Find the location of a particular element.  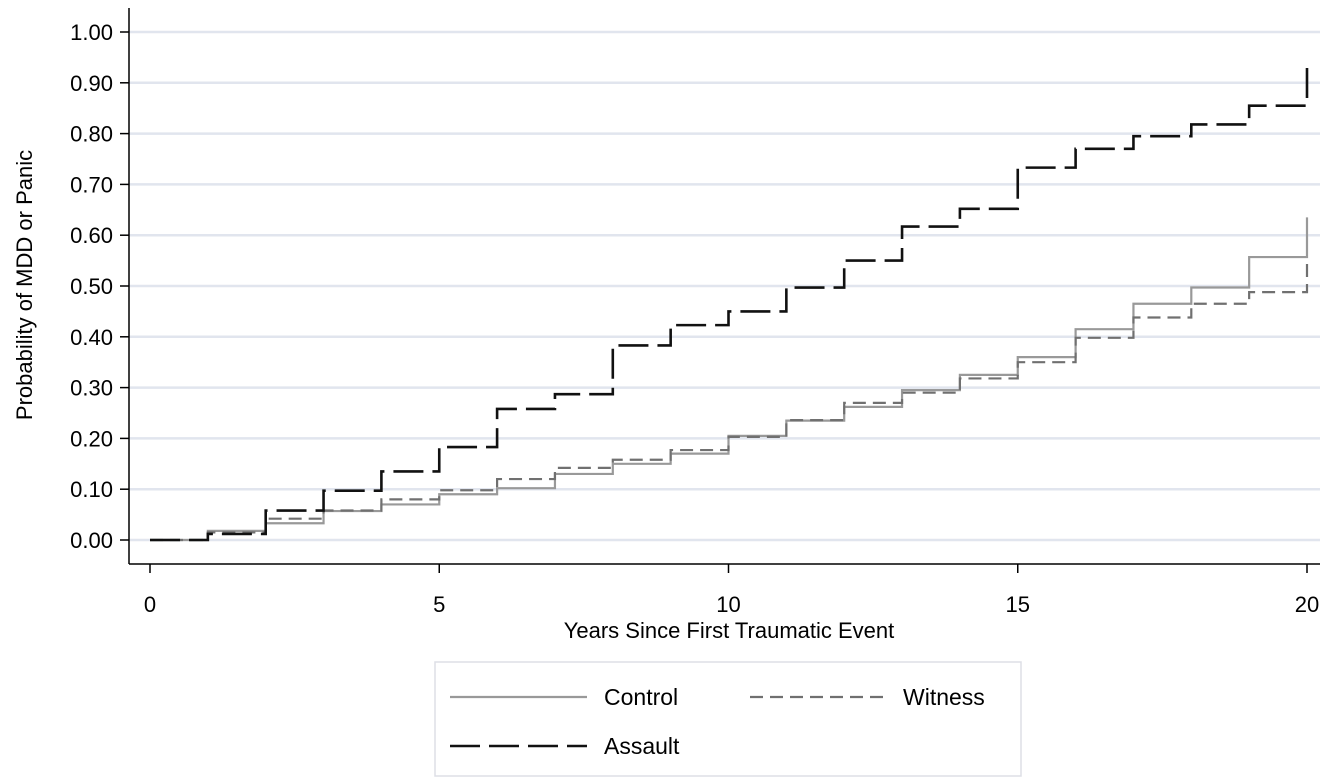

legend: Control Witness Assault is located at coordinates (728, 719).